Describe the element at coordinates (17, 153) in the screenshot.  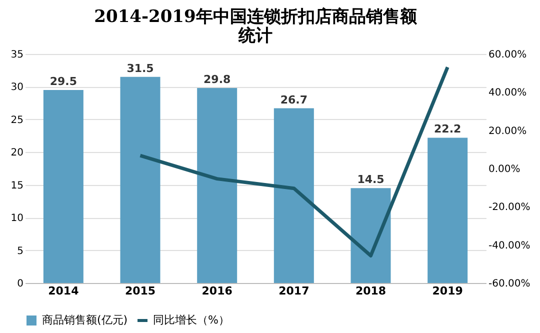
I see `y-tick-label: 20` at that location.